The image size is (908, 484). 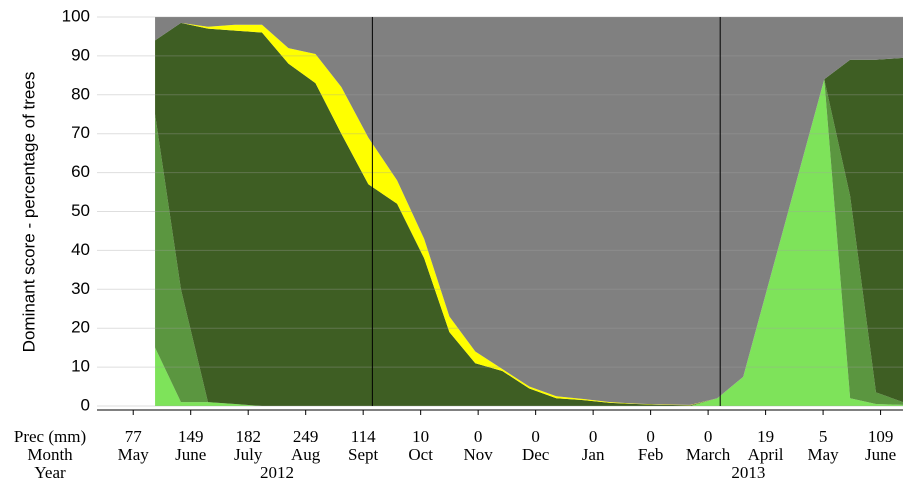 What do you see at coordinates (766, 454) in the screenshot?
I see `x-tick-label: April` at bounding box center [766, 454].